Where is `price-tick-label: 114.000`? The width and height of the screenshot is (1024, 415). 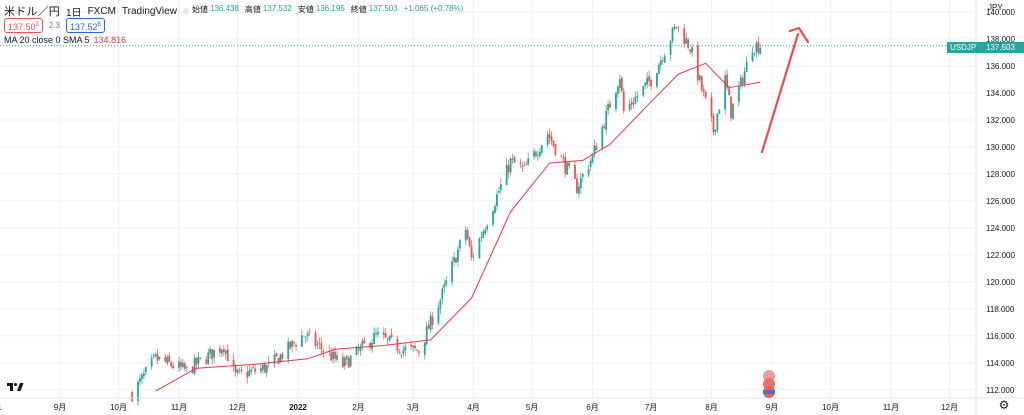
price-tick-label: 114.000 is located at coordinates (1000, 363).